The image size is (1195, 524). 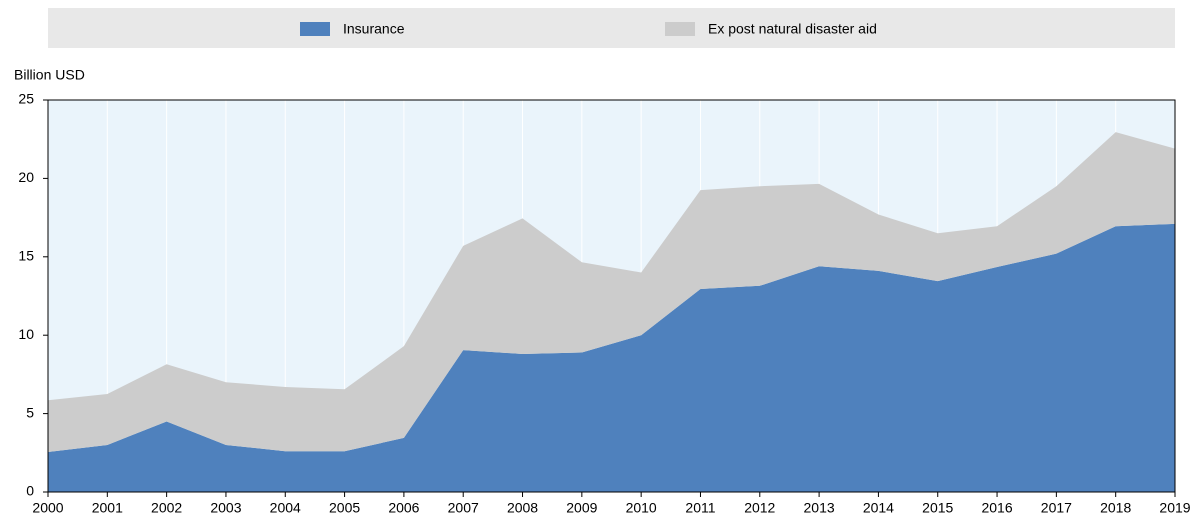 I want to click on x-tick-label: 2016, so click(x=996, y=508).